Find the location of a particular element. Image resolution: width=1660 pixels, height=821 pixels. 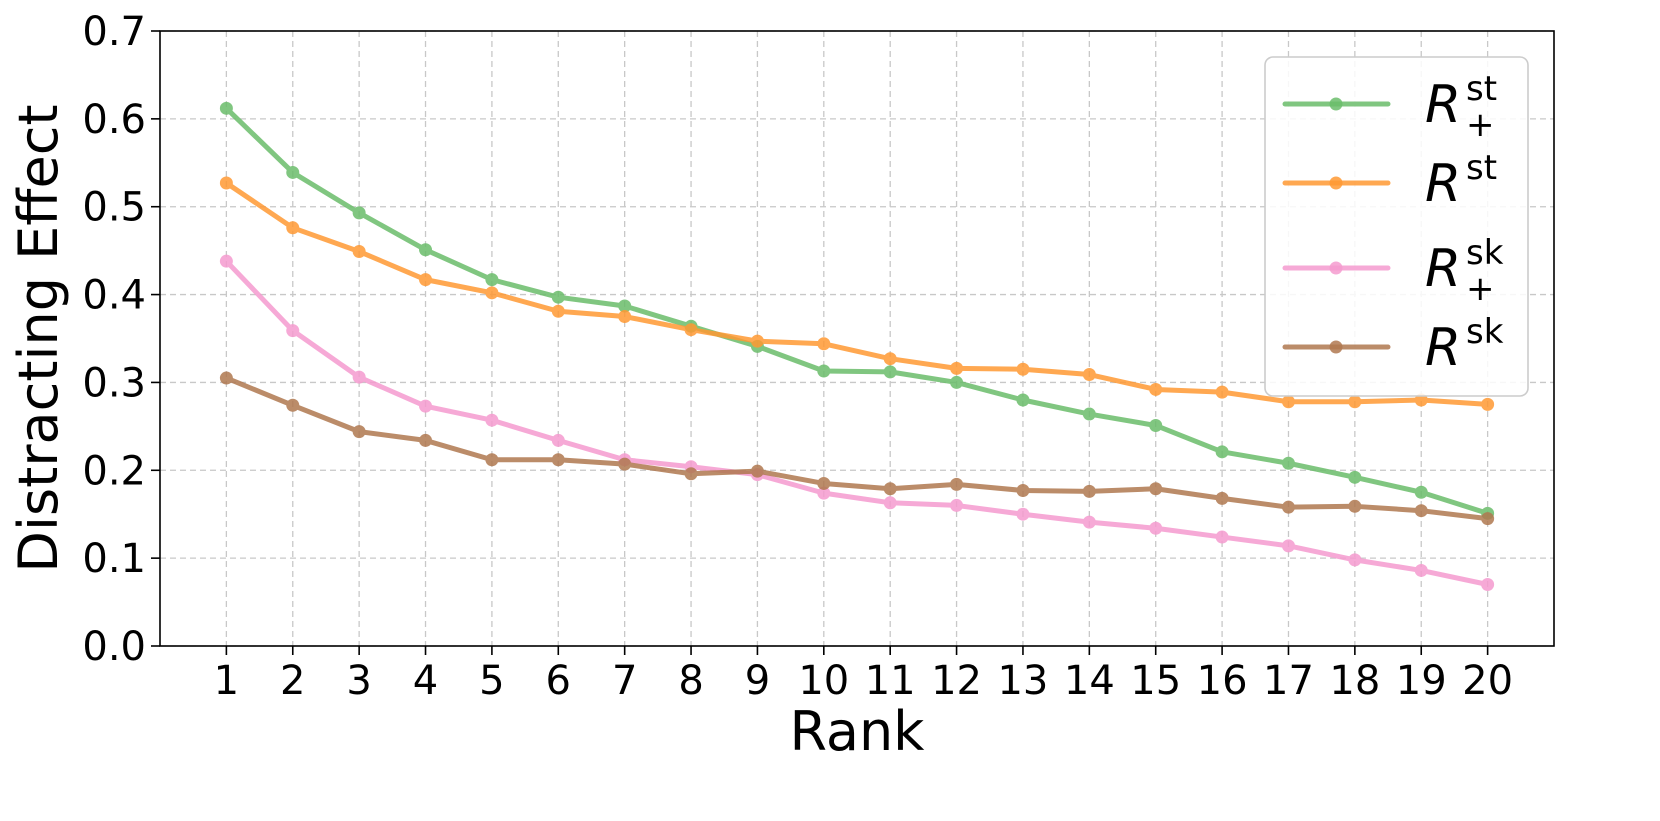

y-tick-label: 0.3 is located at coordinates (114, 383).